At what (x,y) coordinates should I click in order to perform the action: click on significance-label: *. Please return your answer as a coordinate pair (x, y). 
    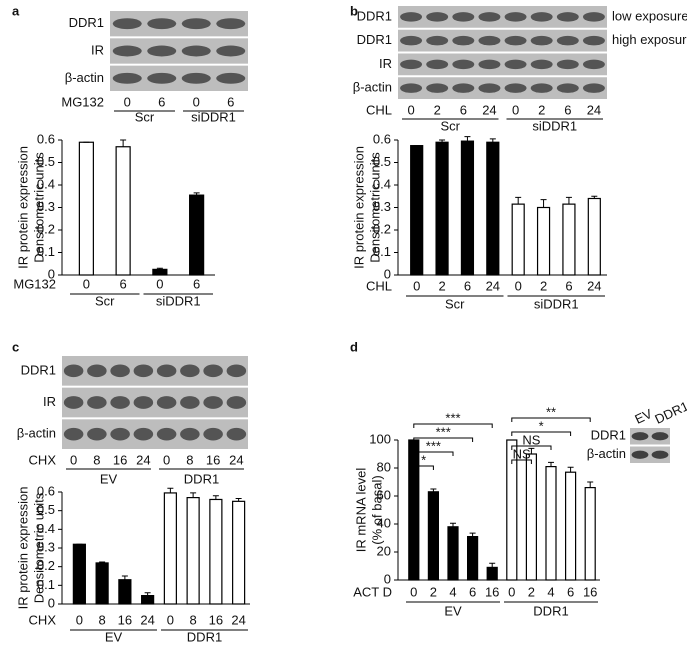
    Looking at the image, I should click on (541, 425).